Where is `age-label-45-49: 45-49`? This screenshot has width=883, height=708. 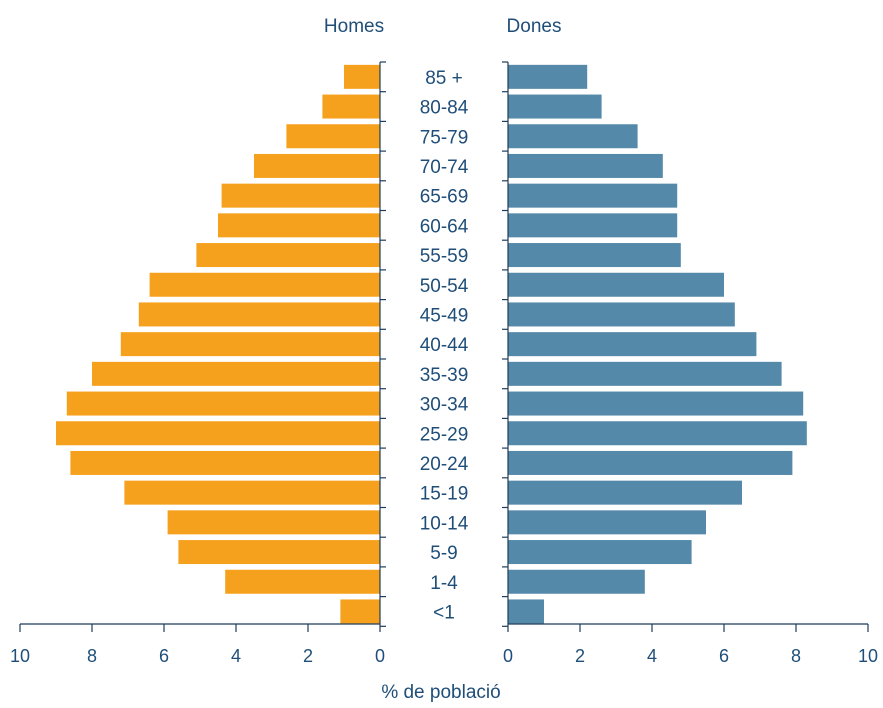 age-label-45-49: 45-49 is located at coordinates (444, 315).